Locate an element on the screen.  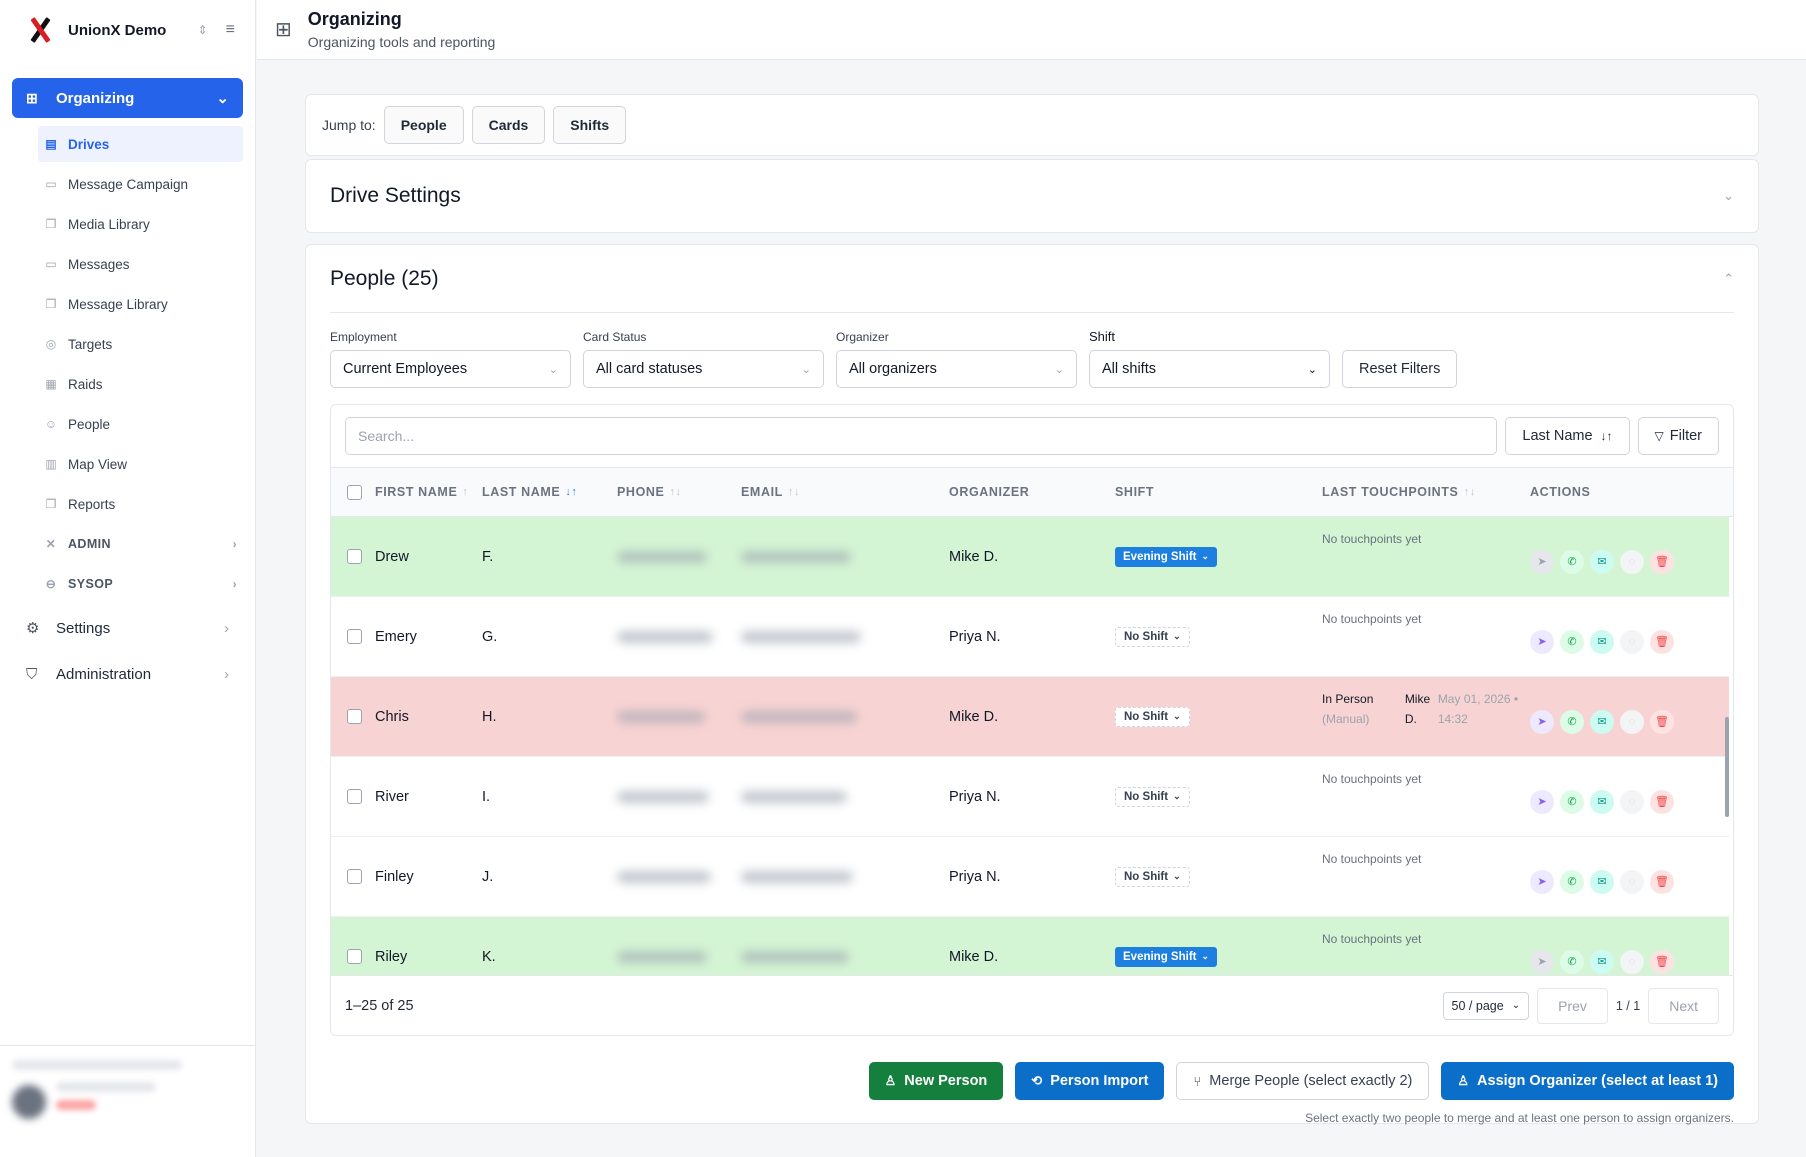
employment-select: Current Employees ⌄ is located at coordinates (450, 369).